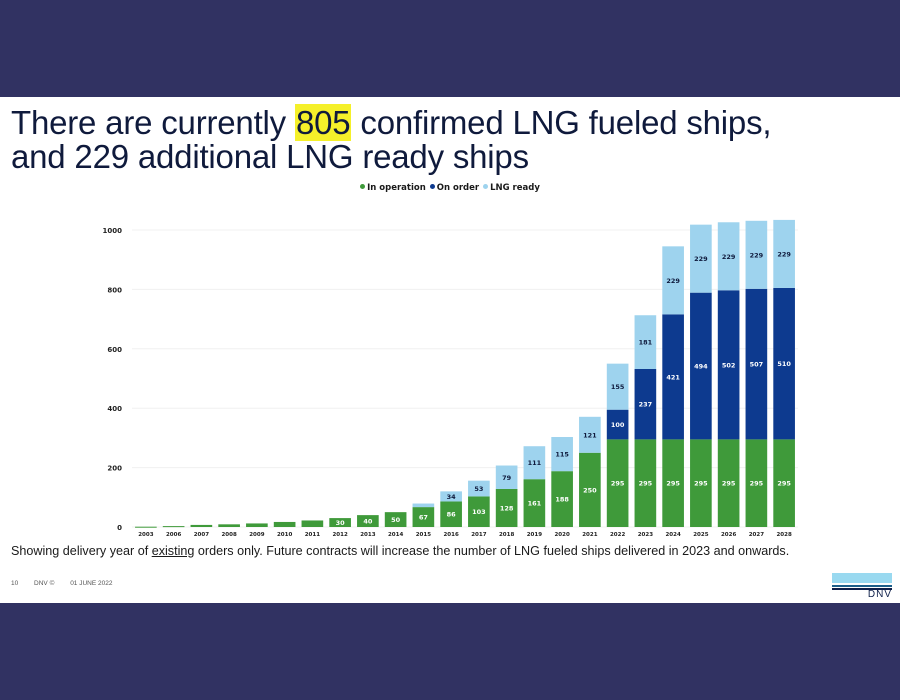  Describe the element at coordinates (339, 535) in the screenshot. I see `x-tick-label: 2012` at that location.